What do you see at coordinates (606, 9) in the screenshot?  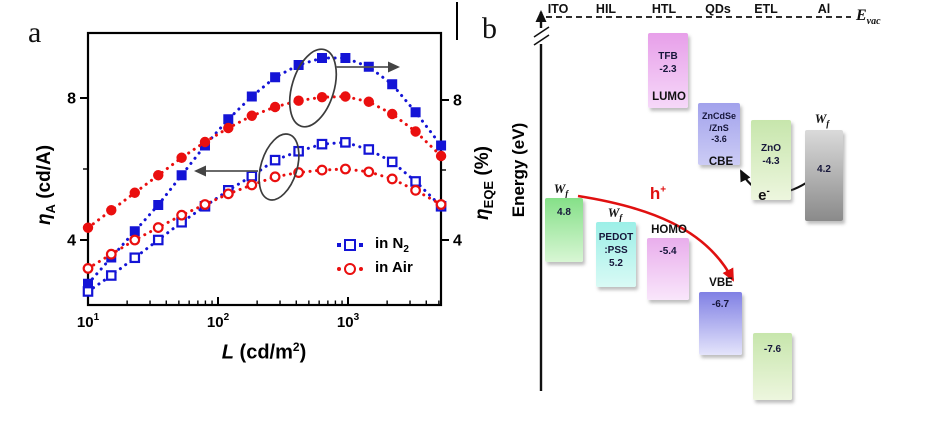 I see `layer-label-hil: HIL` at bounding box center [606, 9].